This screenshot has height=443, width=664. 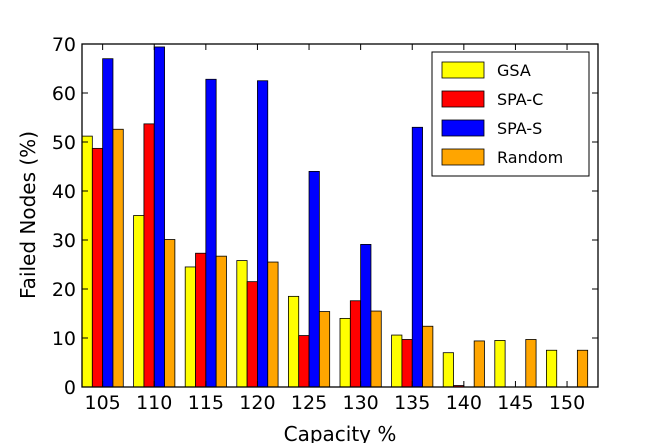 I want to click on legend-label-spa-s: SPA-S, so click(x=519, y=128).